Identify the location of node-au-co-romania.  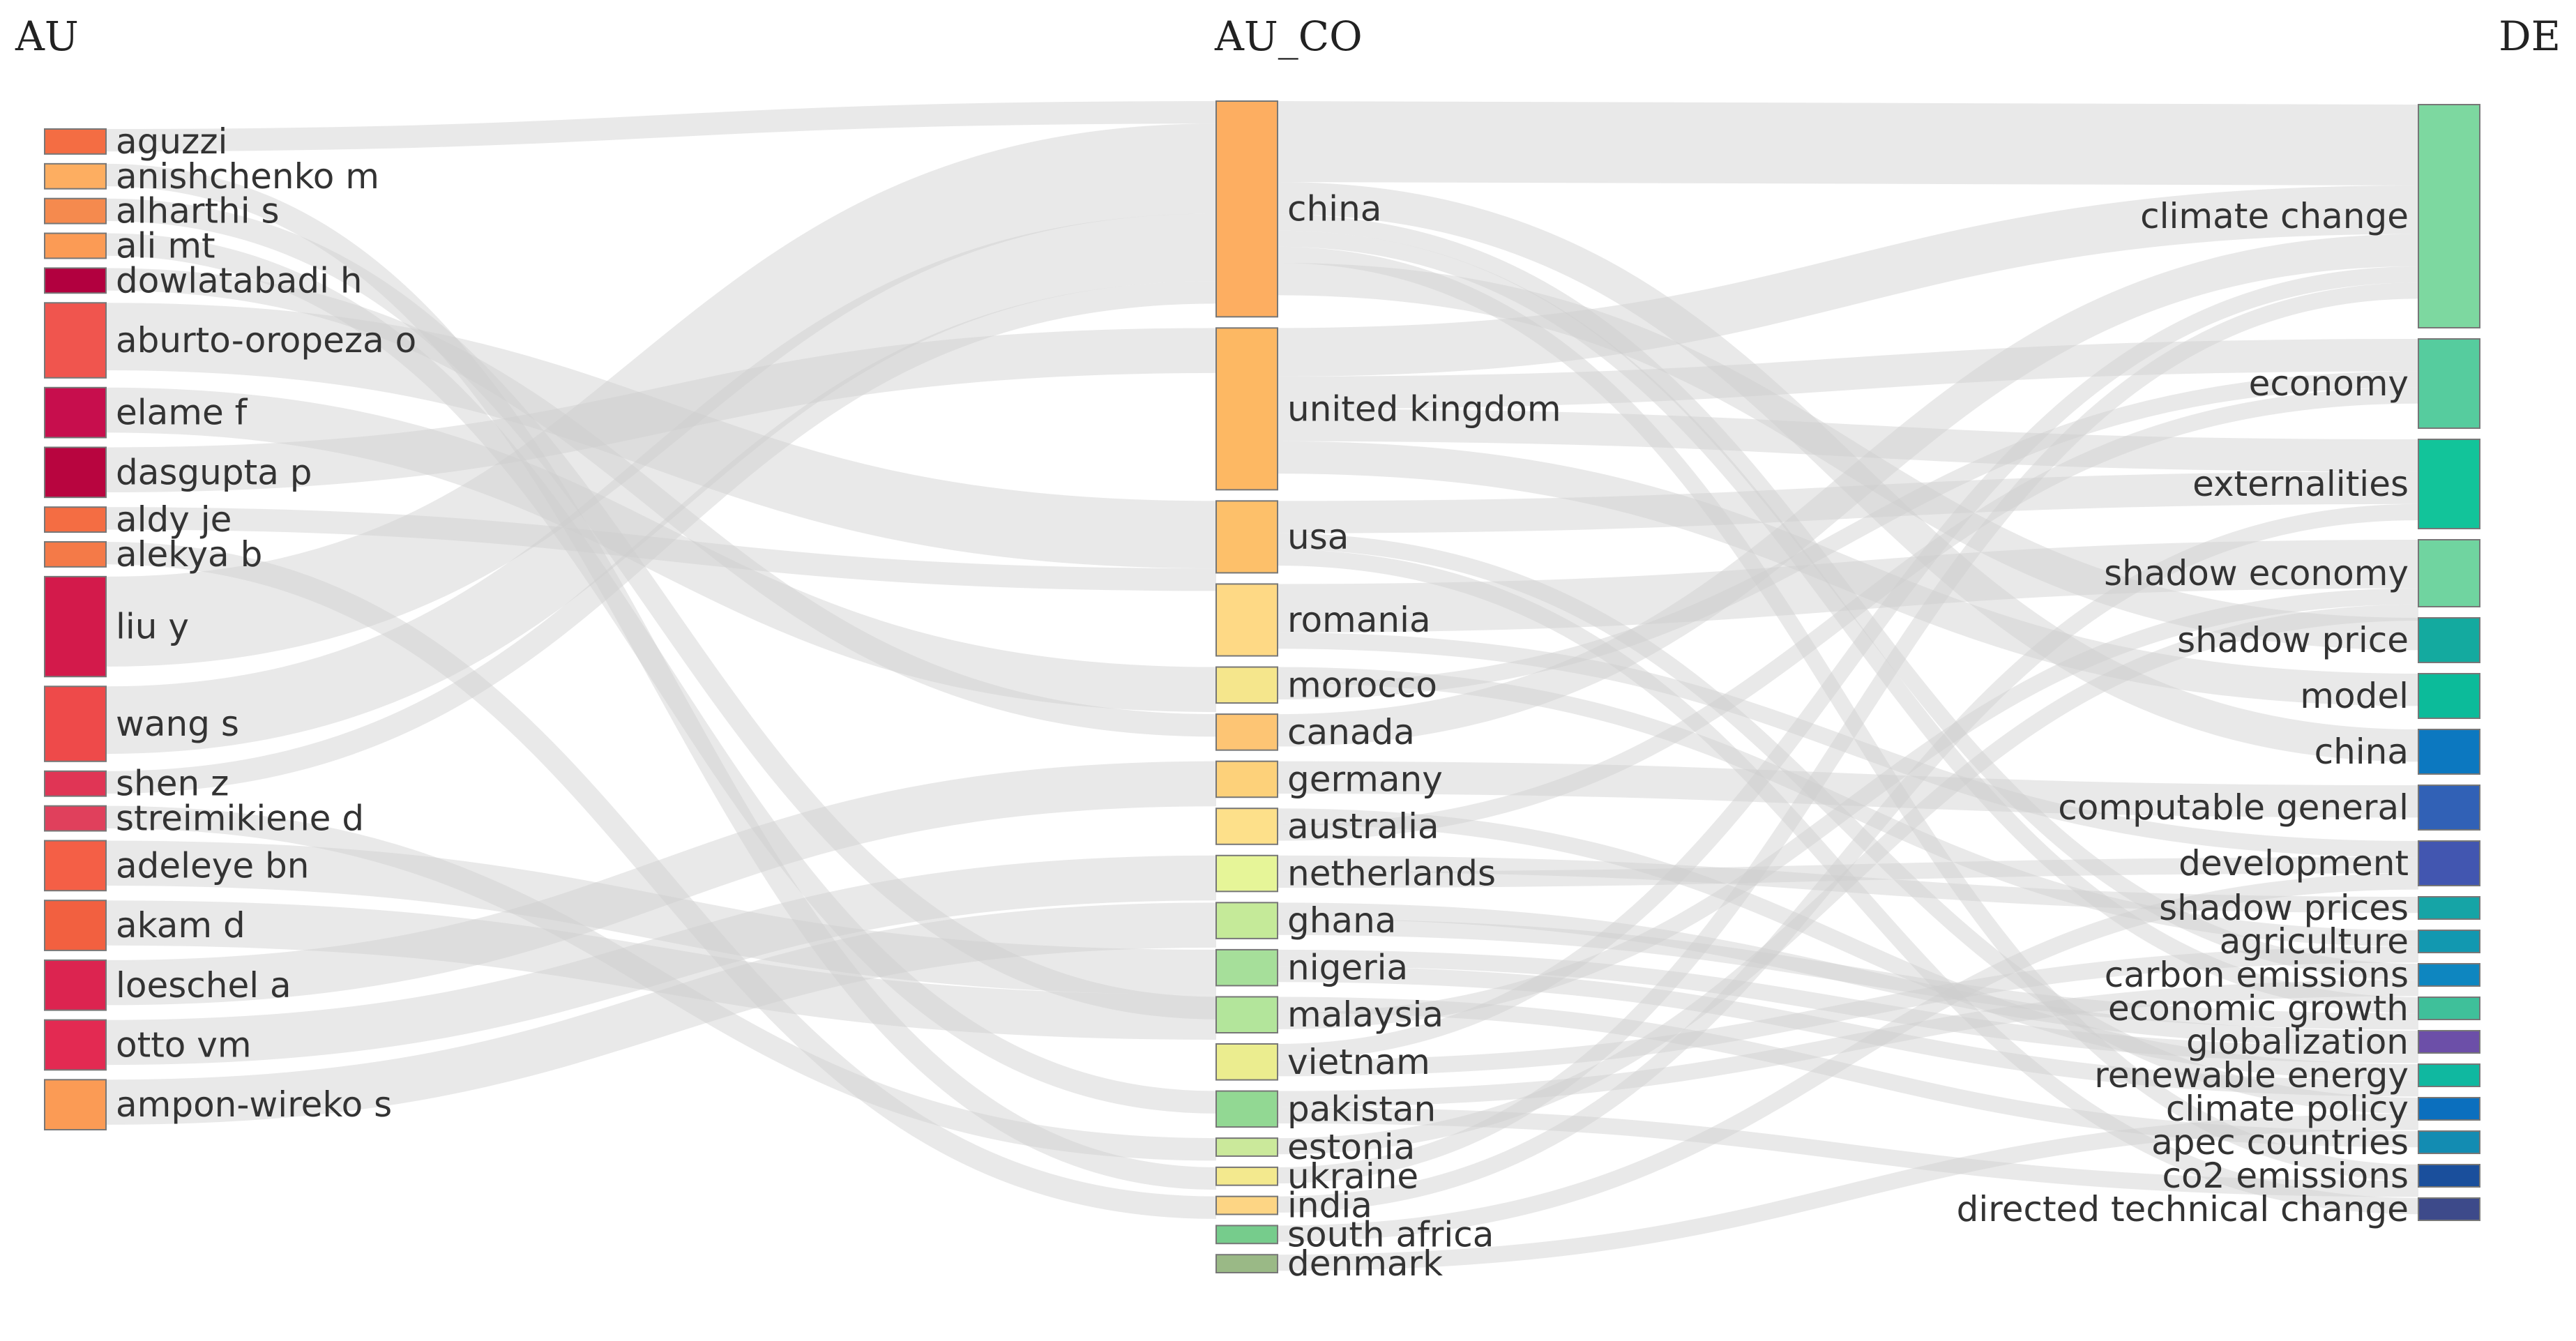
(1246, 620).